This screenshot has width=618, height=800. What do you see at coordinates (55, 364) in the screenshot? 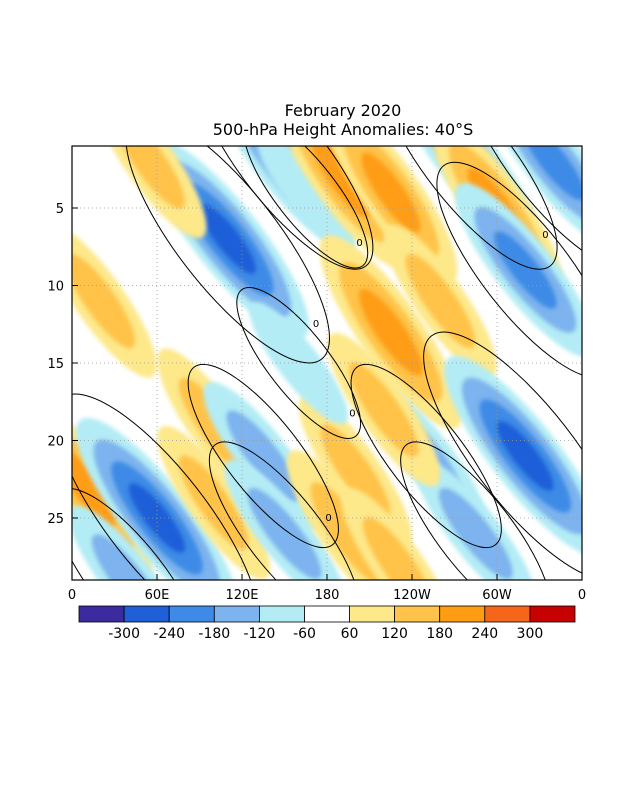
I see `y-tick-label: 15` at bounding box center [55, 364].